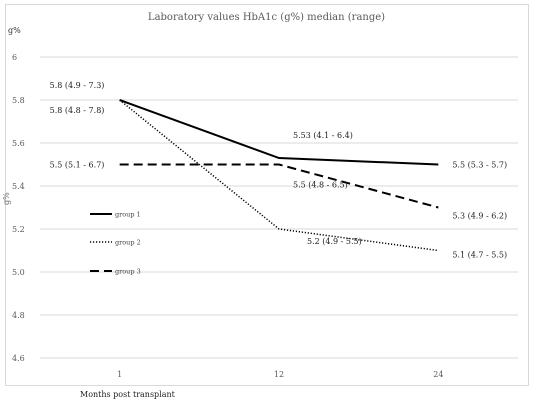  What do you see at coordinates (323, 135) in the screenshot?
I see `data-label: 5.53 (4.1 - 6.4)` at bounding box center [323, 135].